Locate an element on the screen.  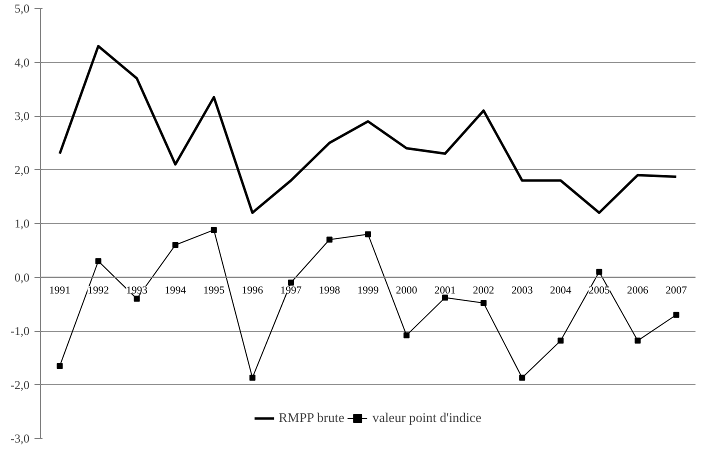
x-tick-label: 1995 is located at coordinates (214, 290).